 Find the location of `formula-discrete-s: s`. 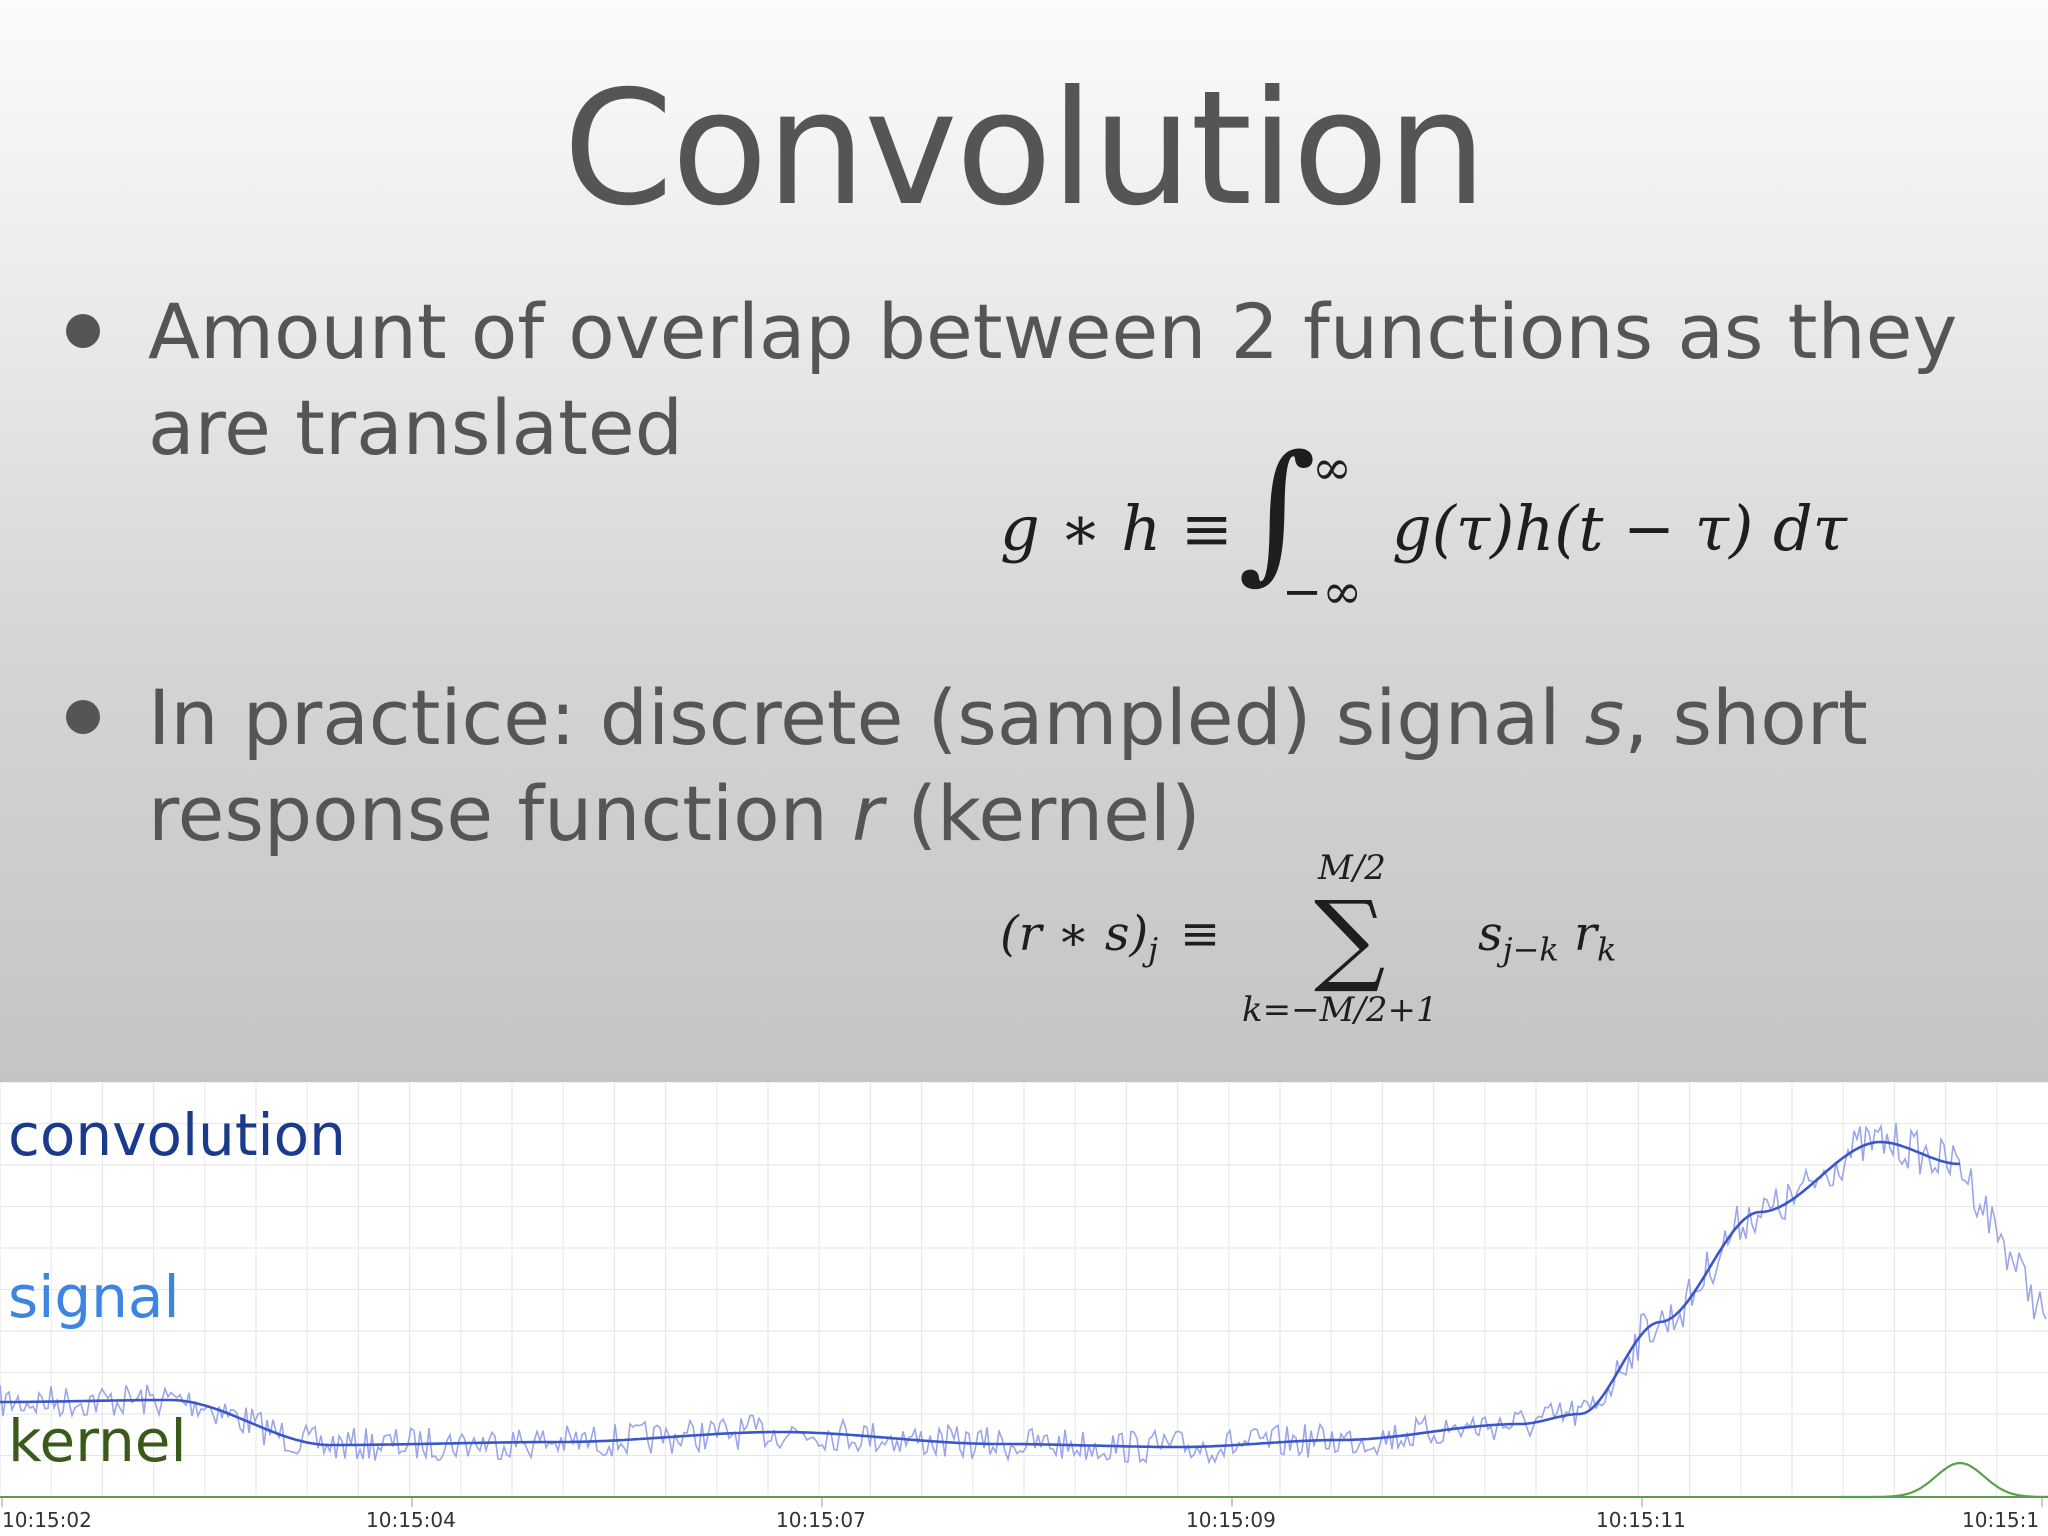

formula-discrete-s: s is located at coordinates (1490, 934).